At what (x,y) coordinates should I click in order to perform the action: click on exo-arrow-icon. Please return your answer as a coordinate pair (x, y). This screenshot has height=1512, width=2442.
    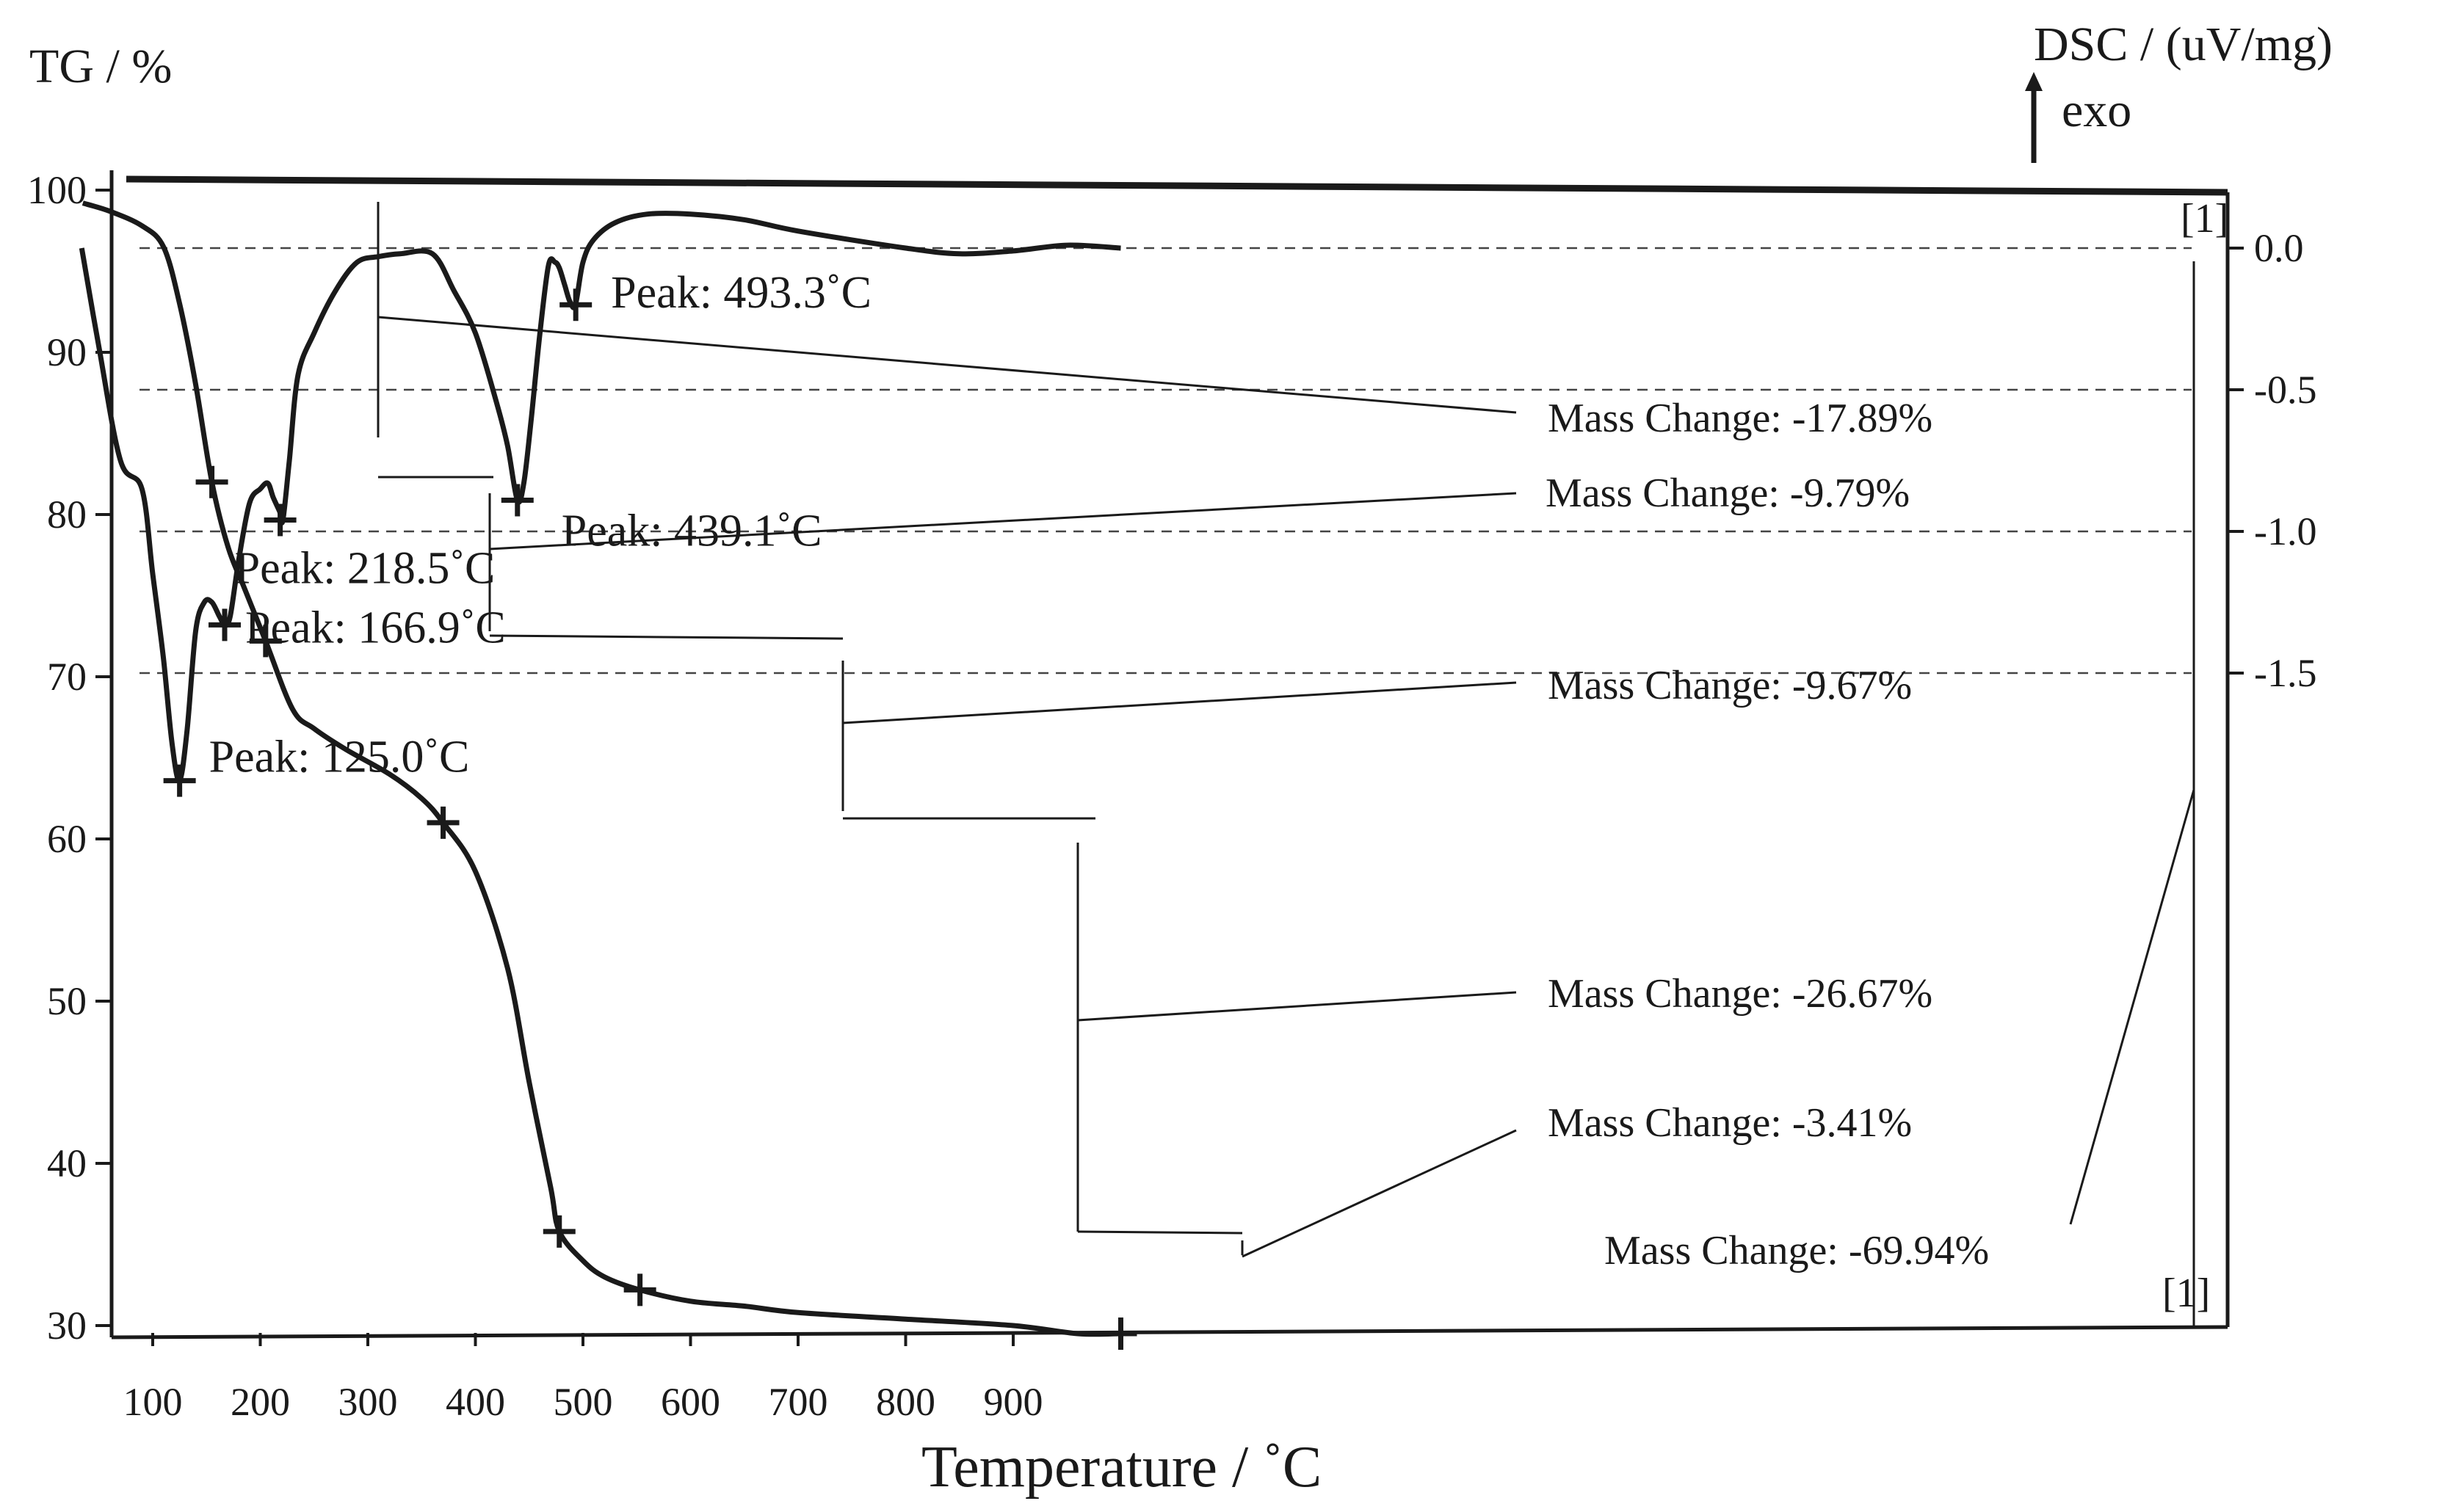
    Looking at the image, I should click on (2034, 118).